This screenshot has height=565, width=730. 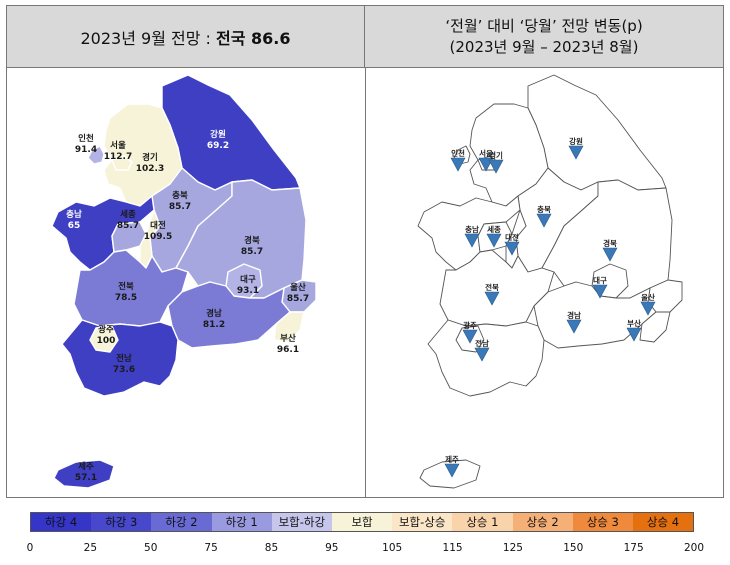 I want to click on region-name-label: 광주, so click(x=106, y=329).